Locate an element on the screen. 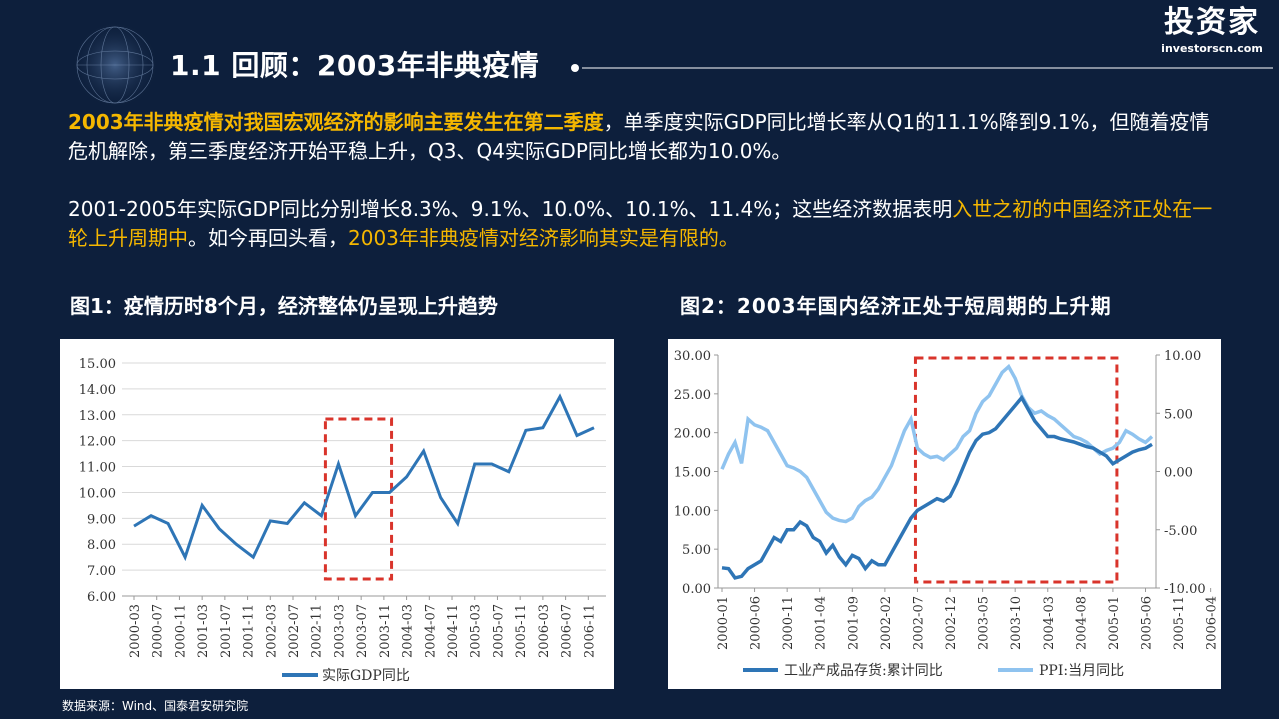 The height and width of the screenshot is (719, 1279). x-tick-label: 2001-03 is located at coordinates (203, 631).